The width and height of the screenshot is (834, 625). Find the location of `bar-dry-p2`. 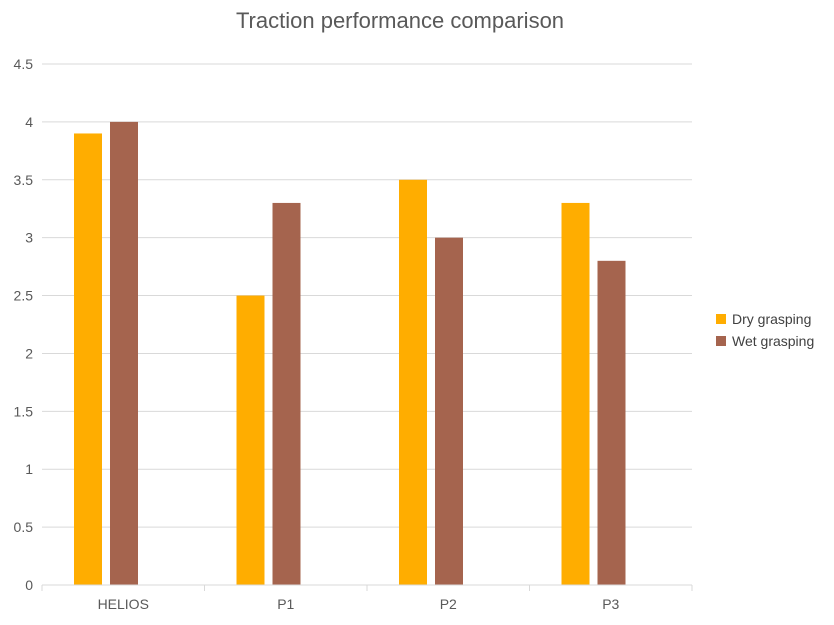

bar-dry-p2 is located at coordinates (413, 382).